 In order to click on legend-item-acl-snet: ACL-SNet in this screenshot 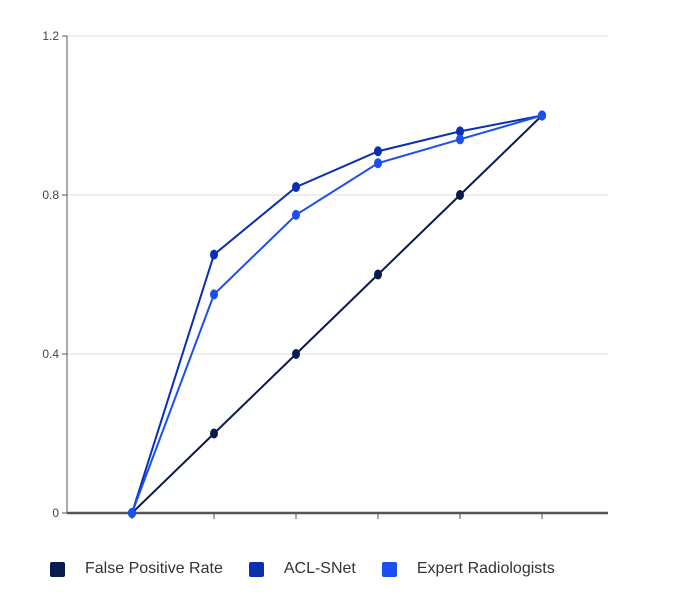, I will do `click(302, 569)`.